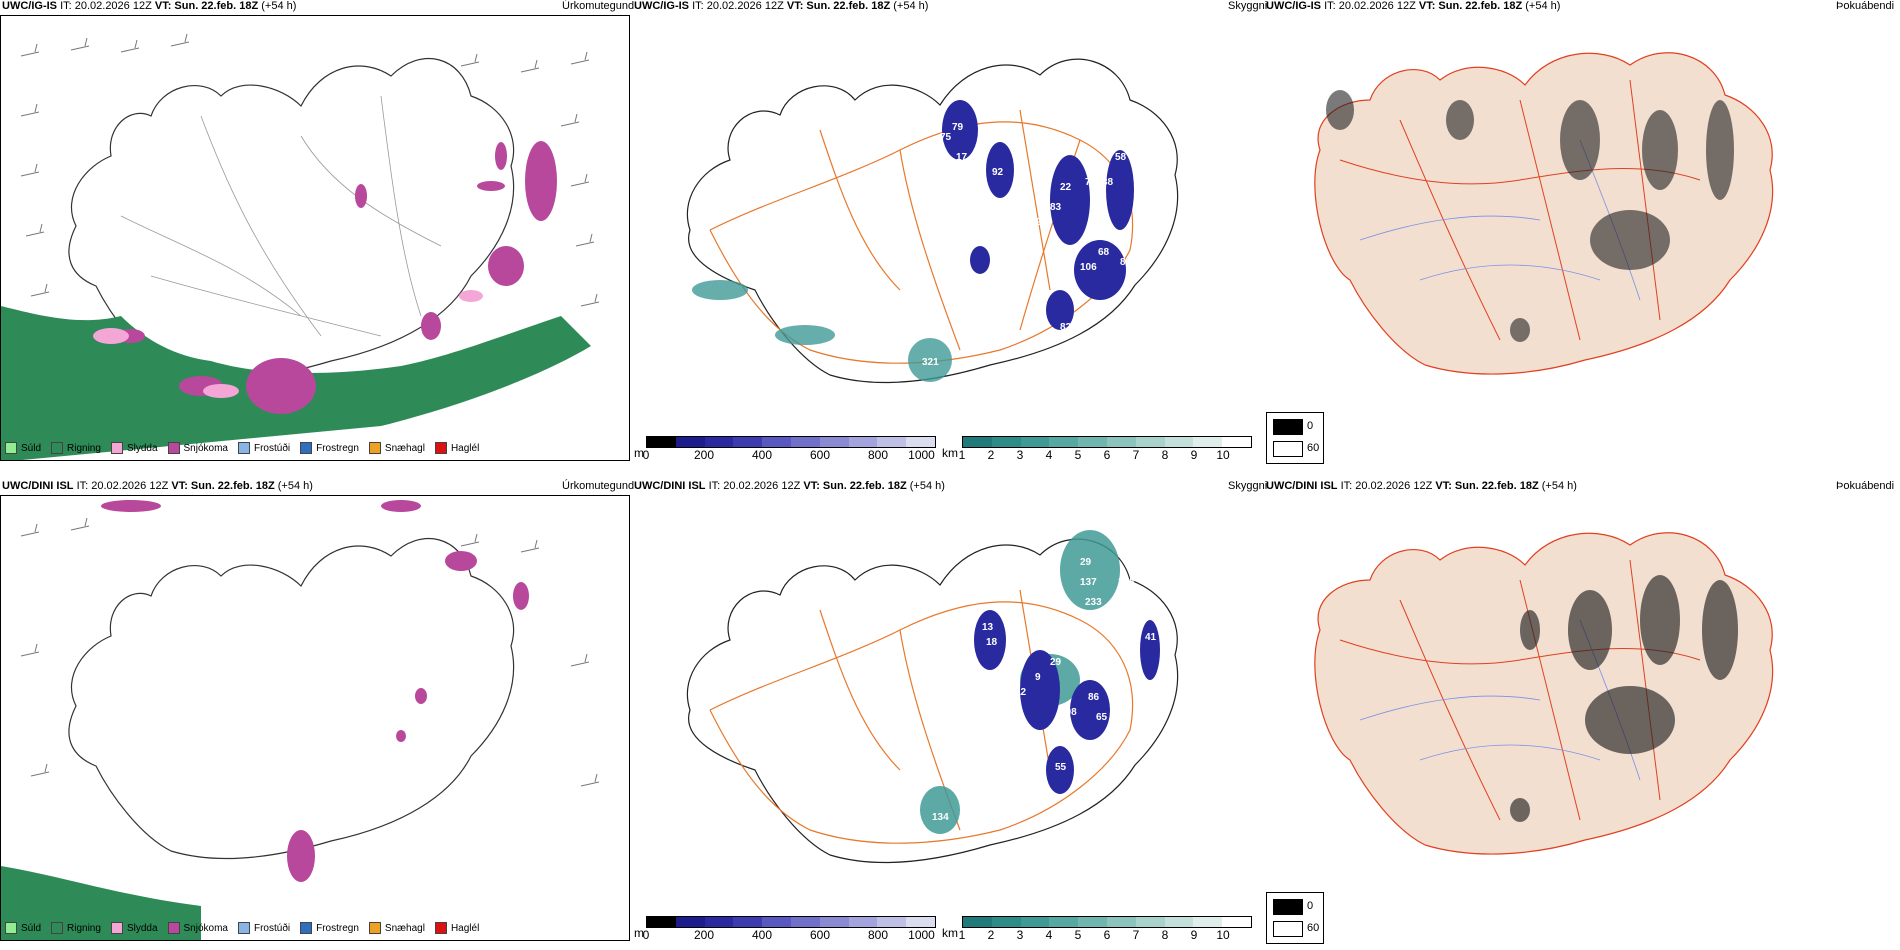  Describe the element at coordinates (1102, 137) in the screenshot. I see `ceiling-label: 52` at that location.